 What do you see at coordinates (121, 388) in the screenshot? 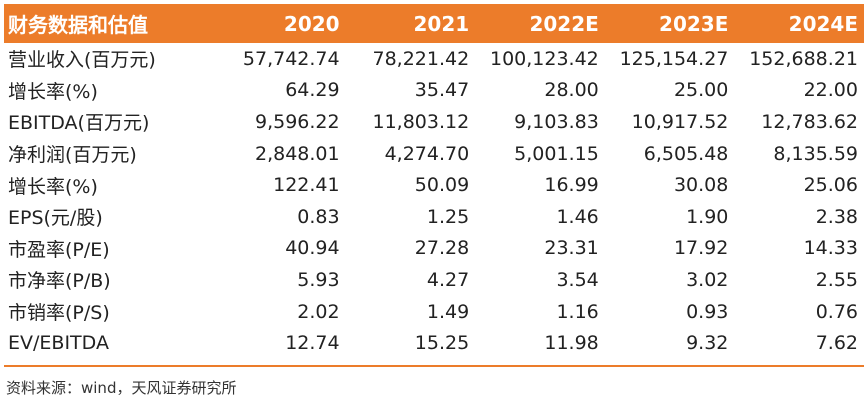
I see `source-note: 资料来源：wind，天风证券研究所` at bounding box center [121, 388].